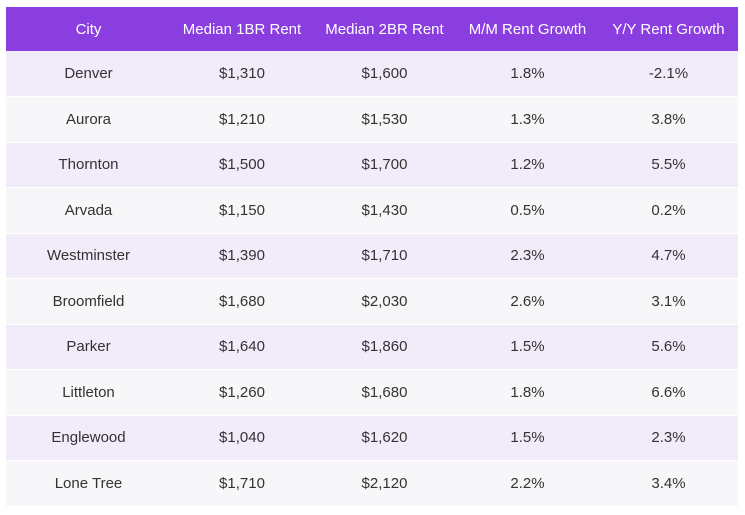 This screenshot has height=515, width=745. What do you see at coordinates (88, 301) in the screenshot?
I see `city-cell: Broomfield` at bounding box center [88, 301].